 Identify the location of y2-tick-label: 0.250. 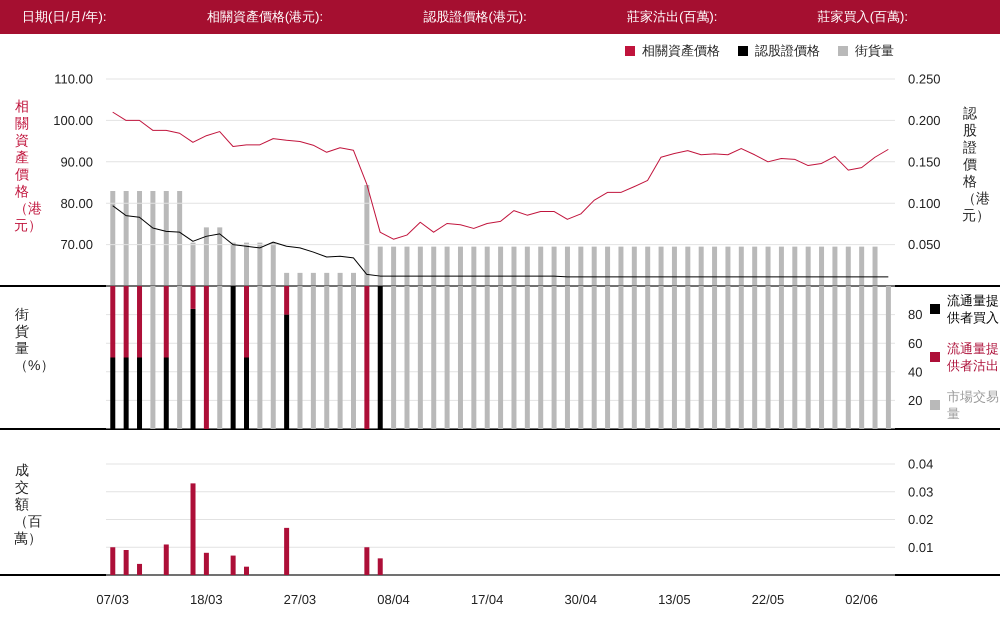
(924, 79).